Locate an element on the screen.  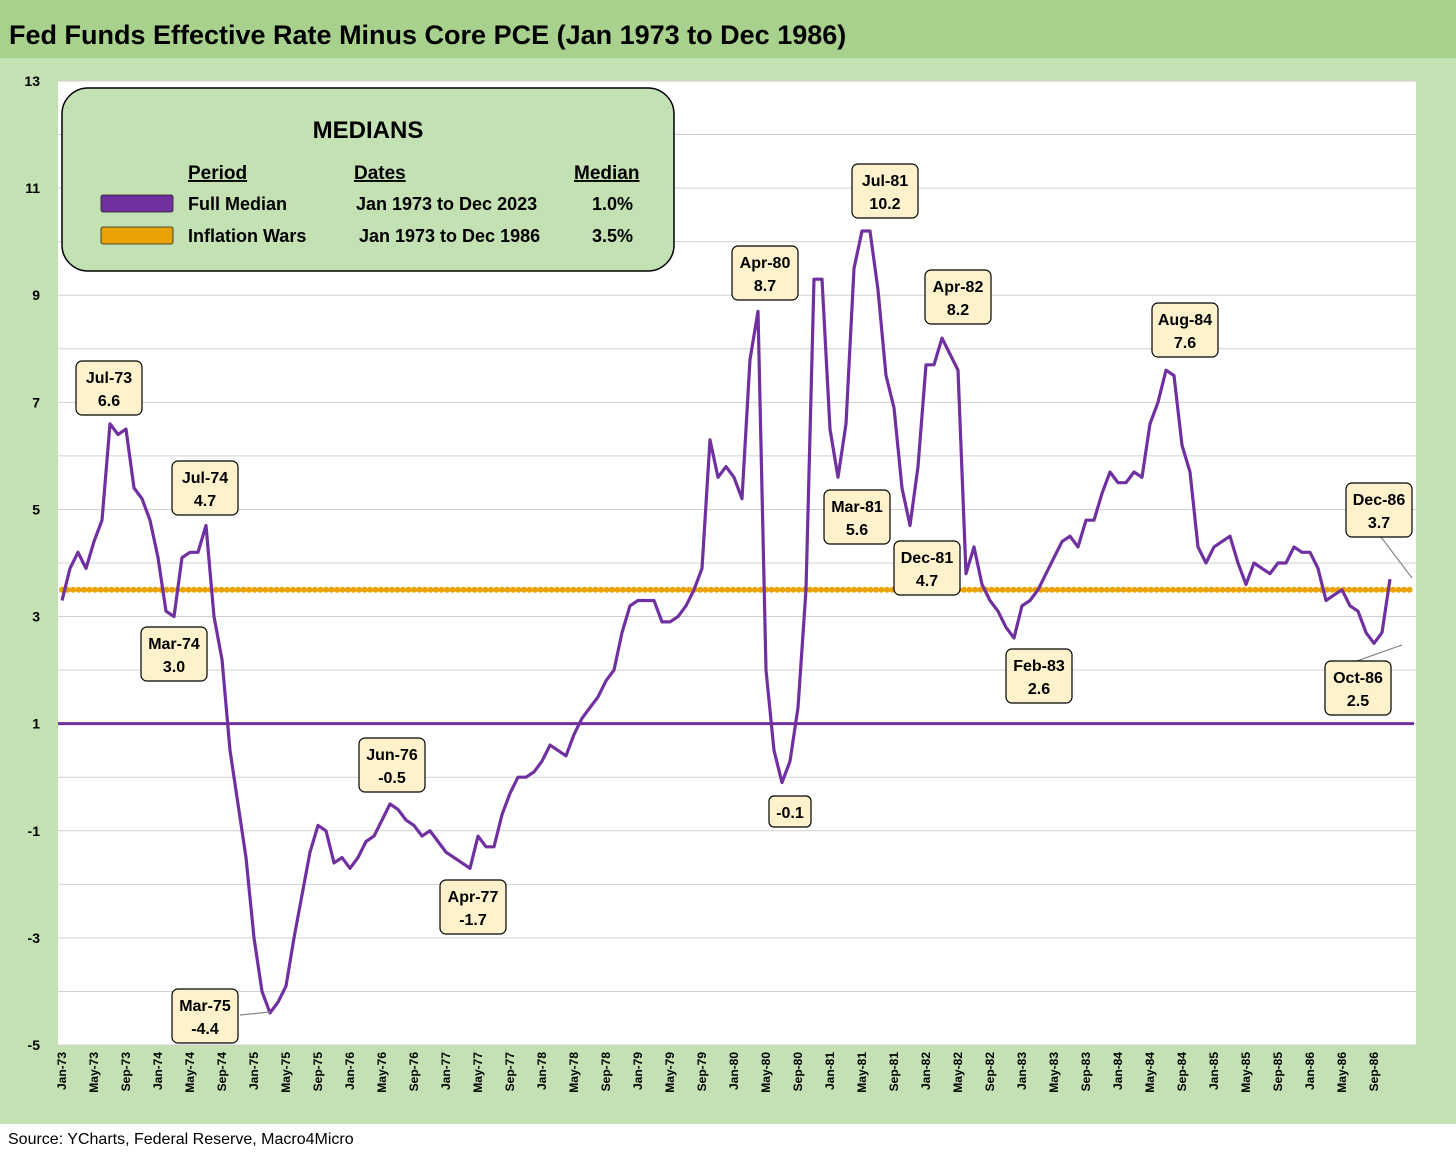
title-bar is located at coordinates (728, 29).